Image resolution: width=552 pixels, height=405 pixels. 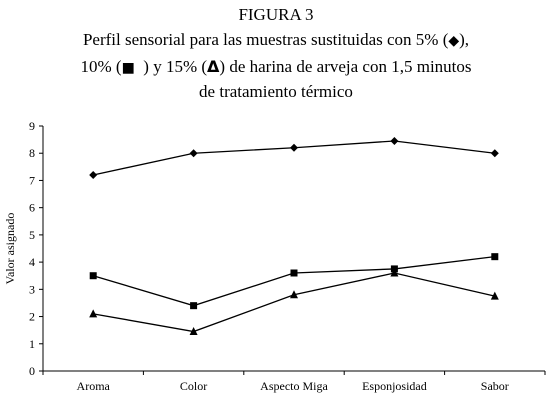 What do you see at coordinates (128, 68) in the screenshot?
I see `square-icon: ■` at bounding box center [128, 68].